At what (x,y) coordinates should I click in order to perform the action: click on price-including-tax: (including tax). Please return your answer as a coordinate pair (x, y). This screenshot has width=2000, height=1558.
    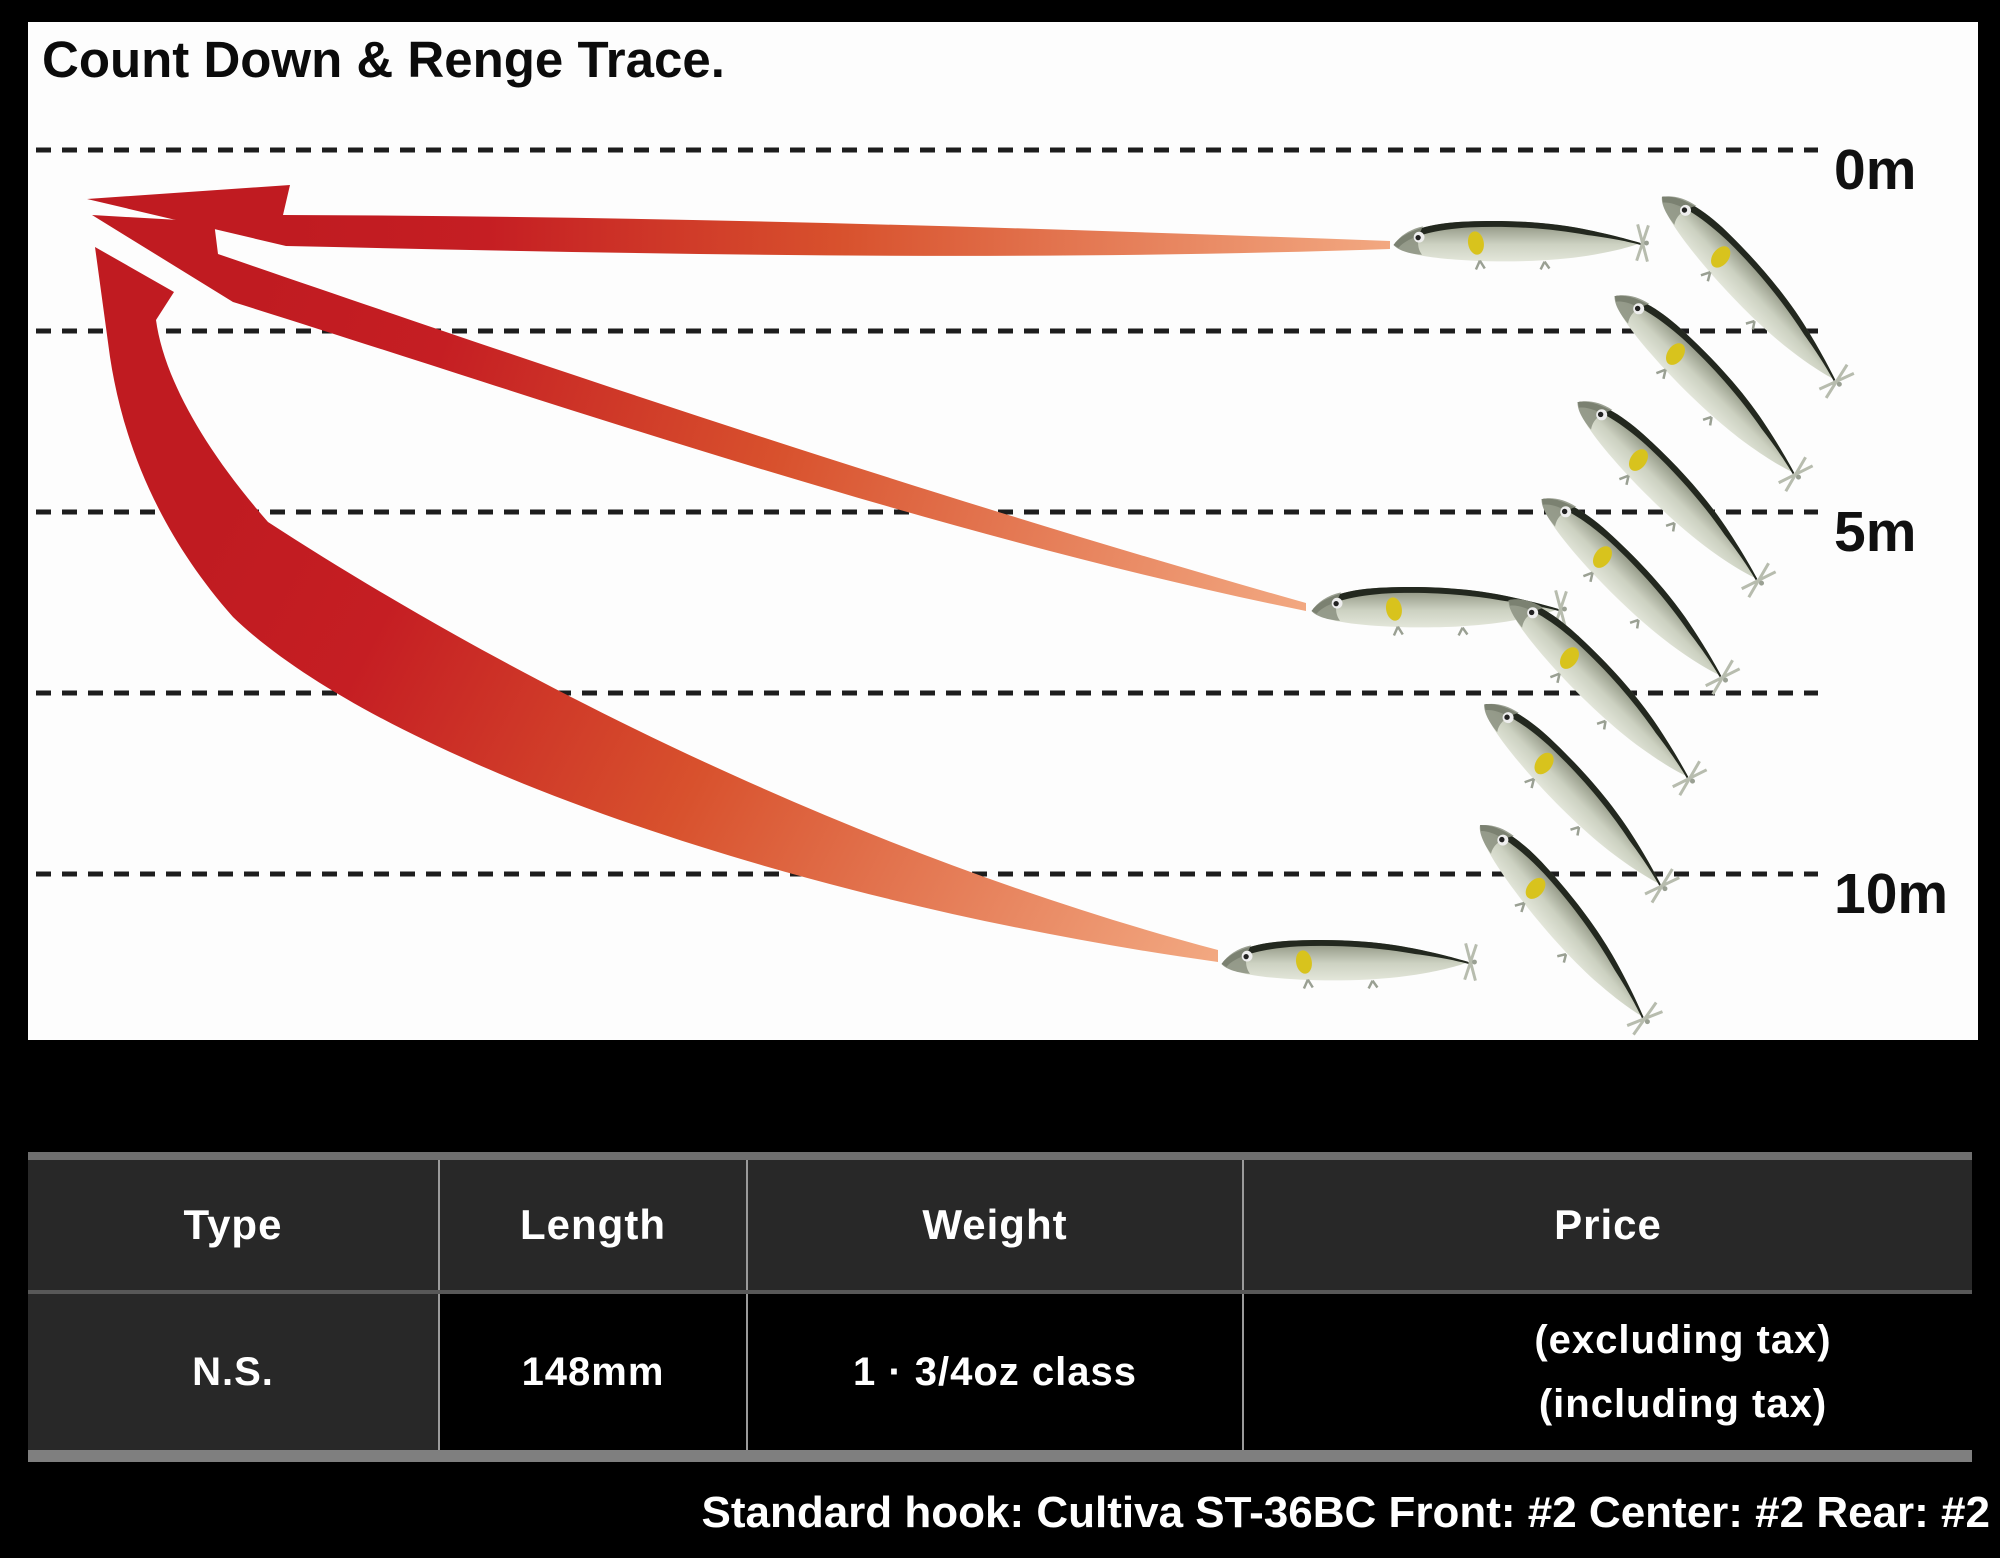
    Looking at the image, I should click on (1683, 1404).